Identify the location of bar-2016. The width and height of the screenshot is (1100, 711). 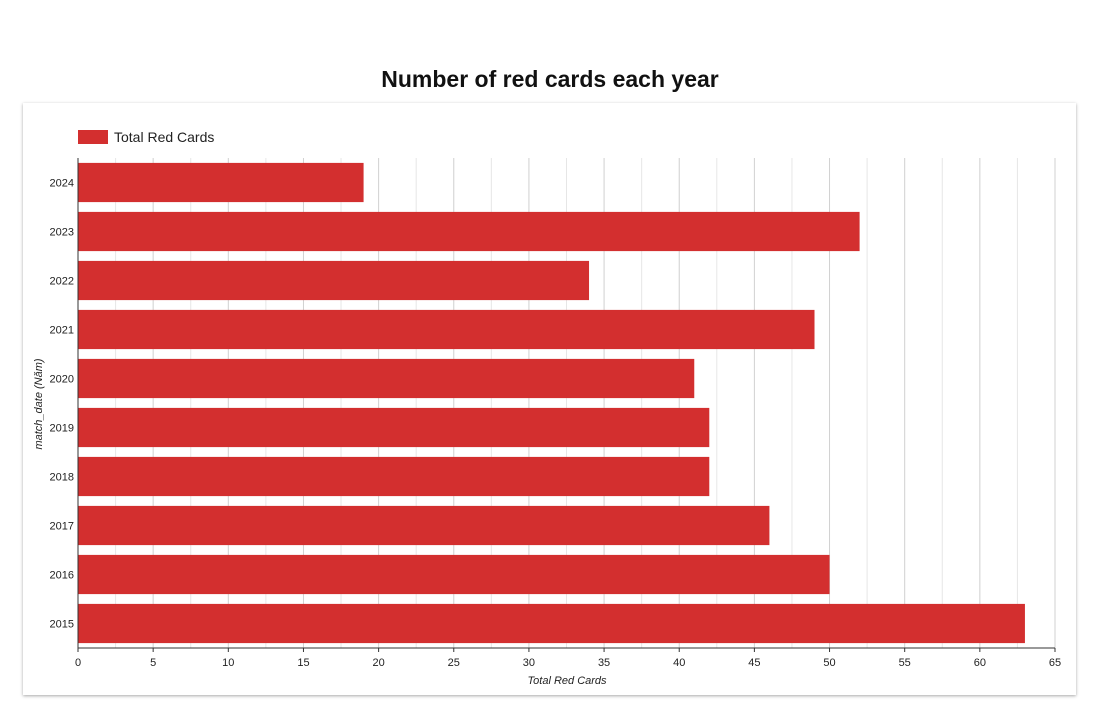
(454, 574).